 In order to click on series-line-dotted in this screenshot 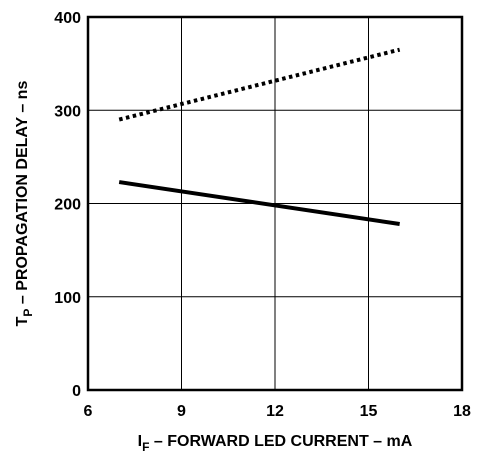, I will do `click(259, 84)`.